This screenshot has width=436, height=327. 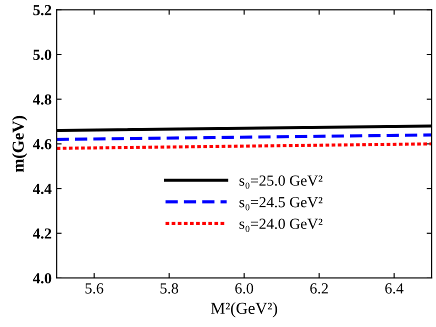 I want to click on x-tick-label: 5.6, so click(x=95, y=288).